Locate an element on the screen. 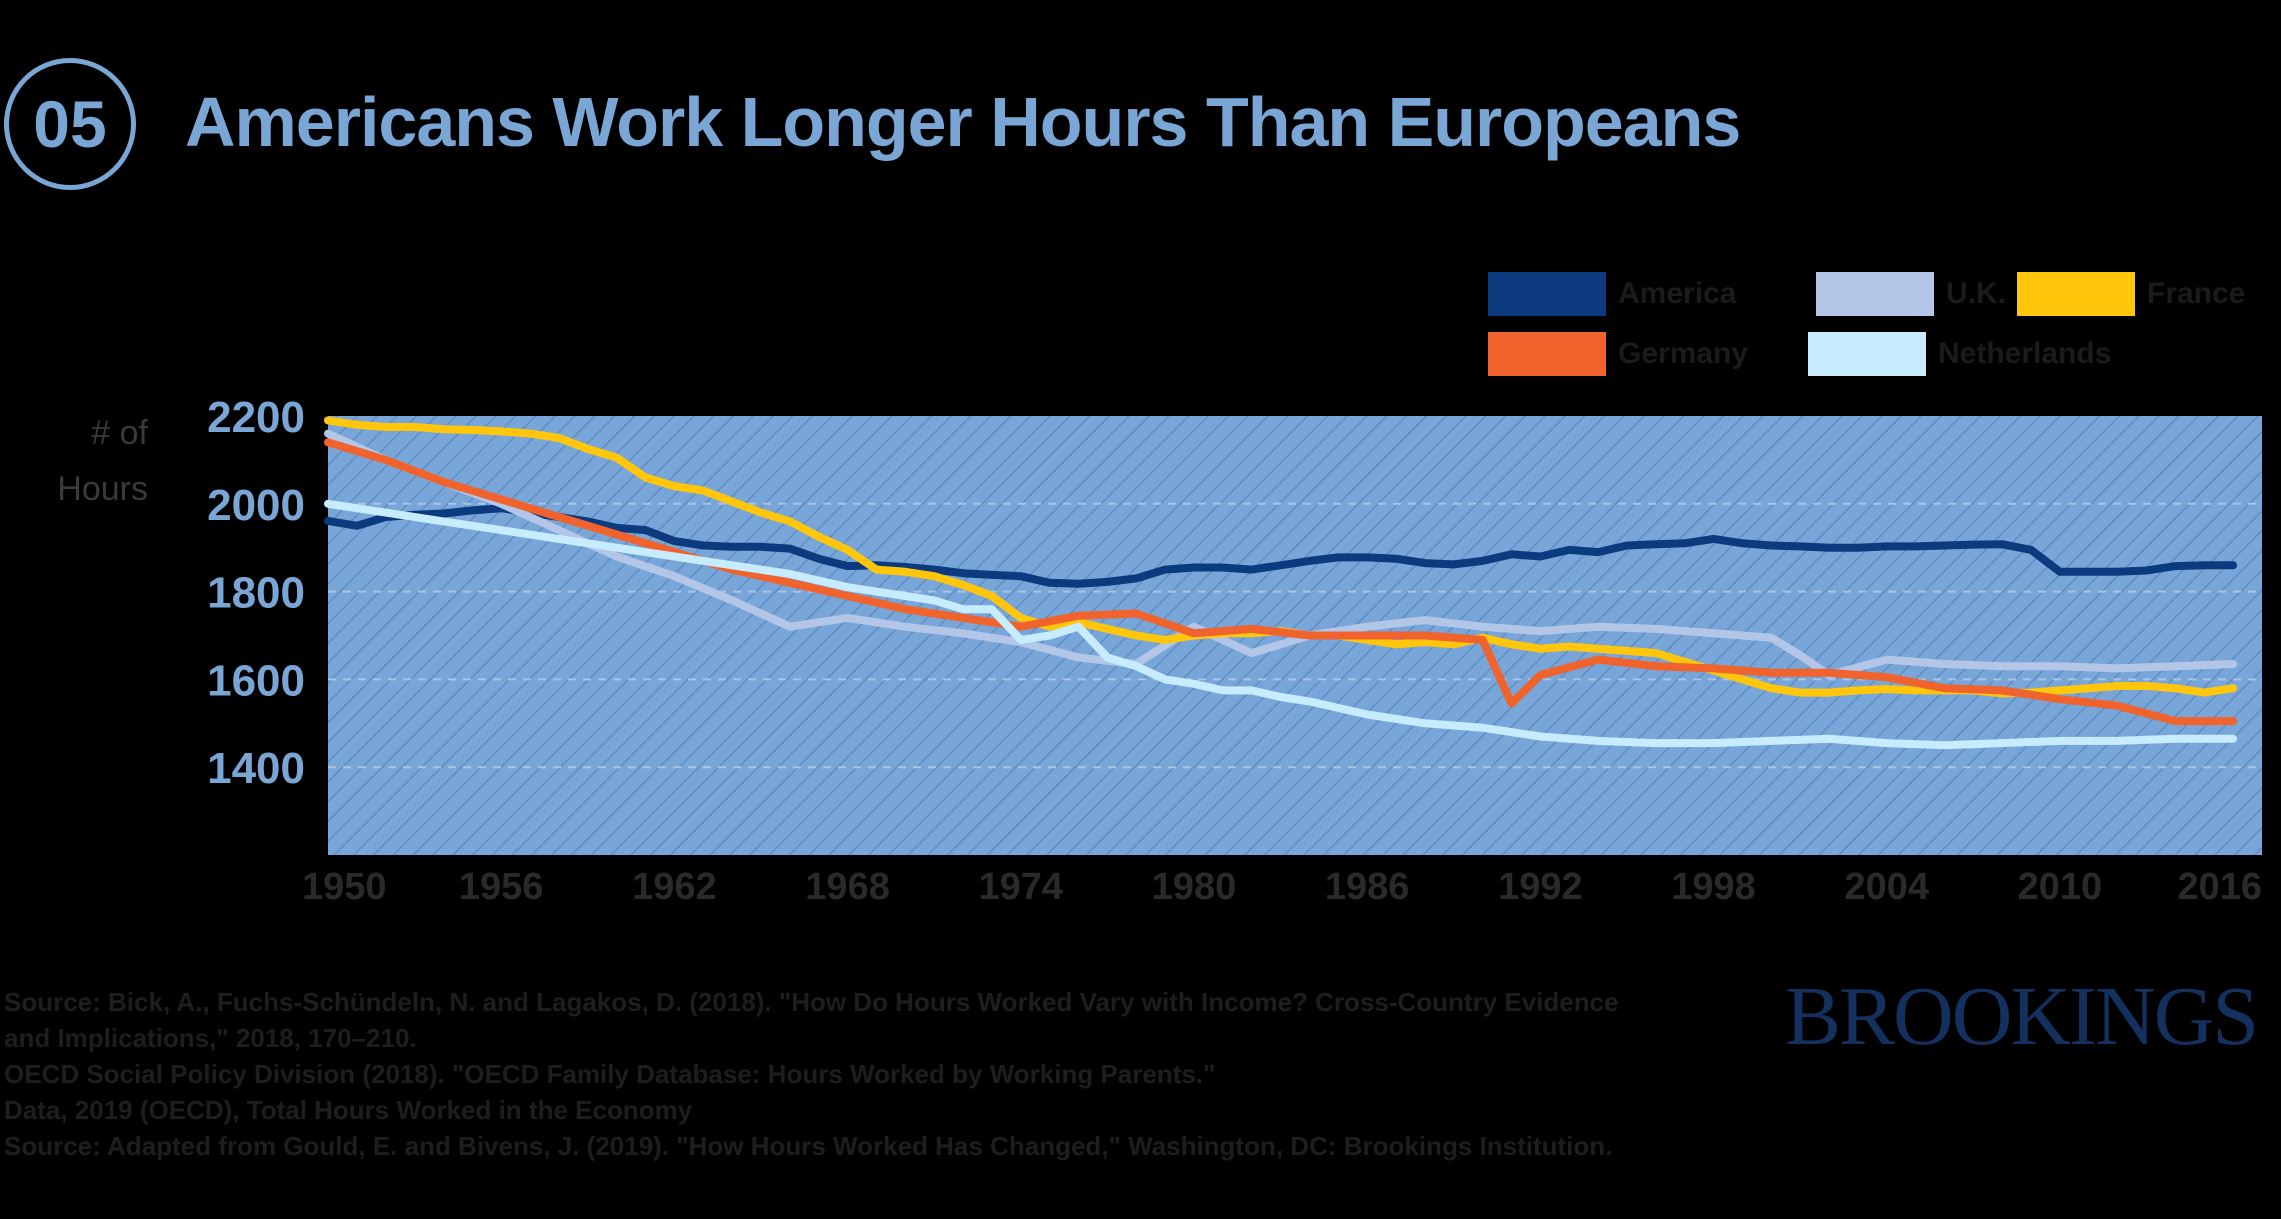 Image resolution: width=2281 pixels, height=1219 pixels. x-tick-label: 1956 is located at coordinates (501, 887).